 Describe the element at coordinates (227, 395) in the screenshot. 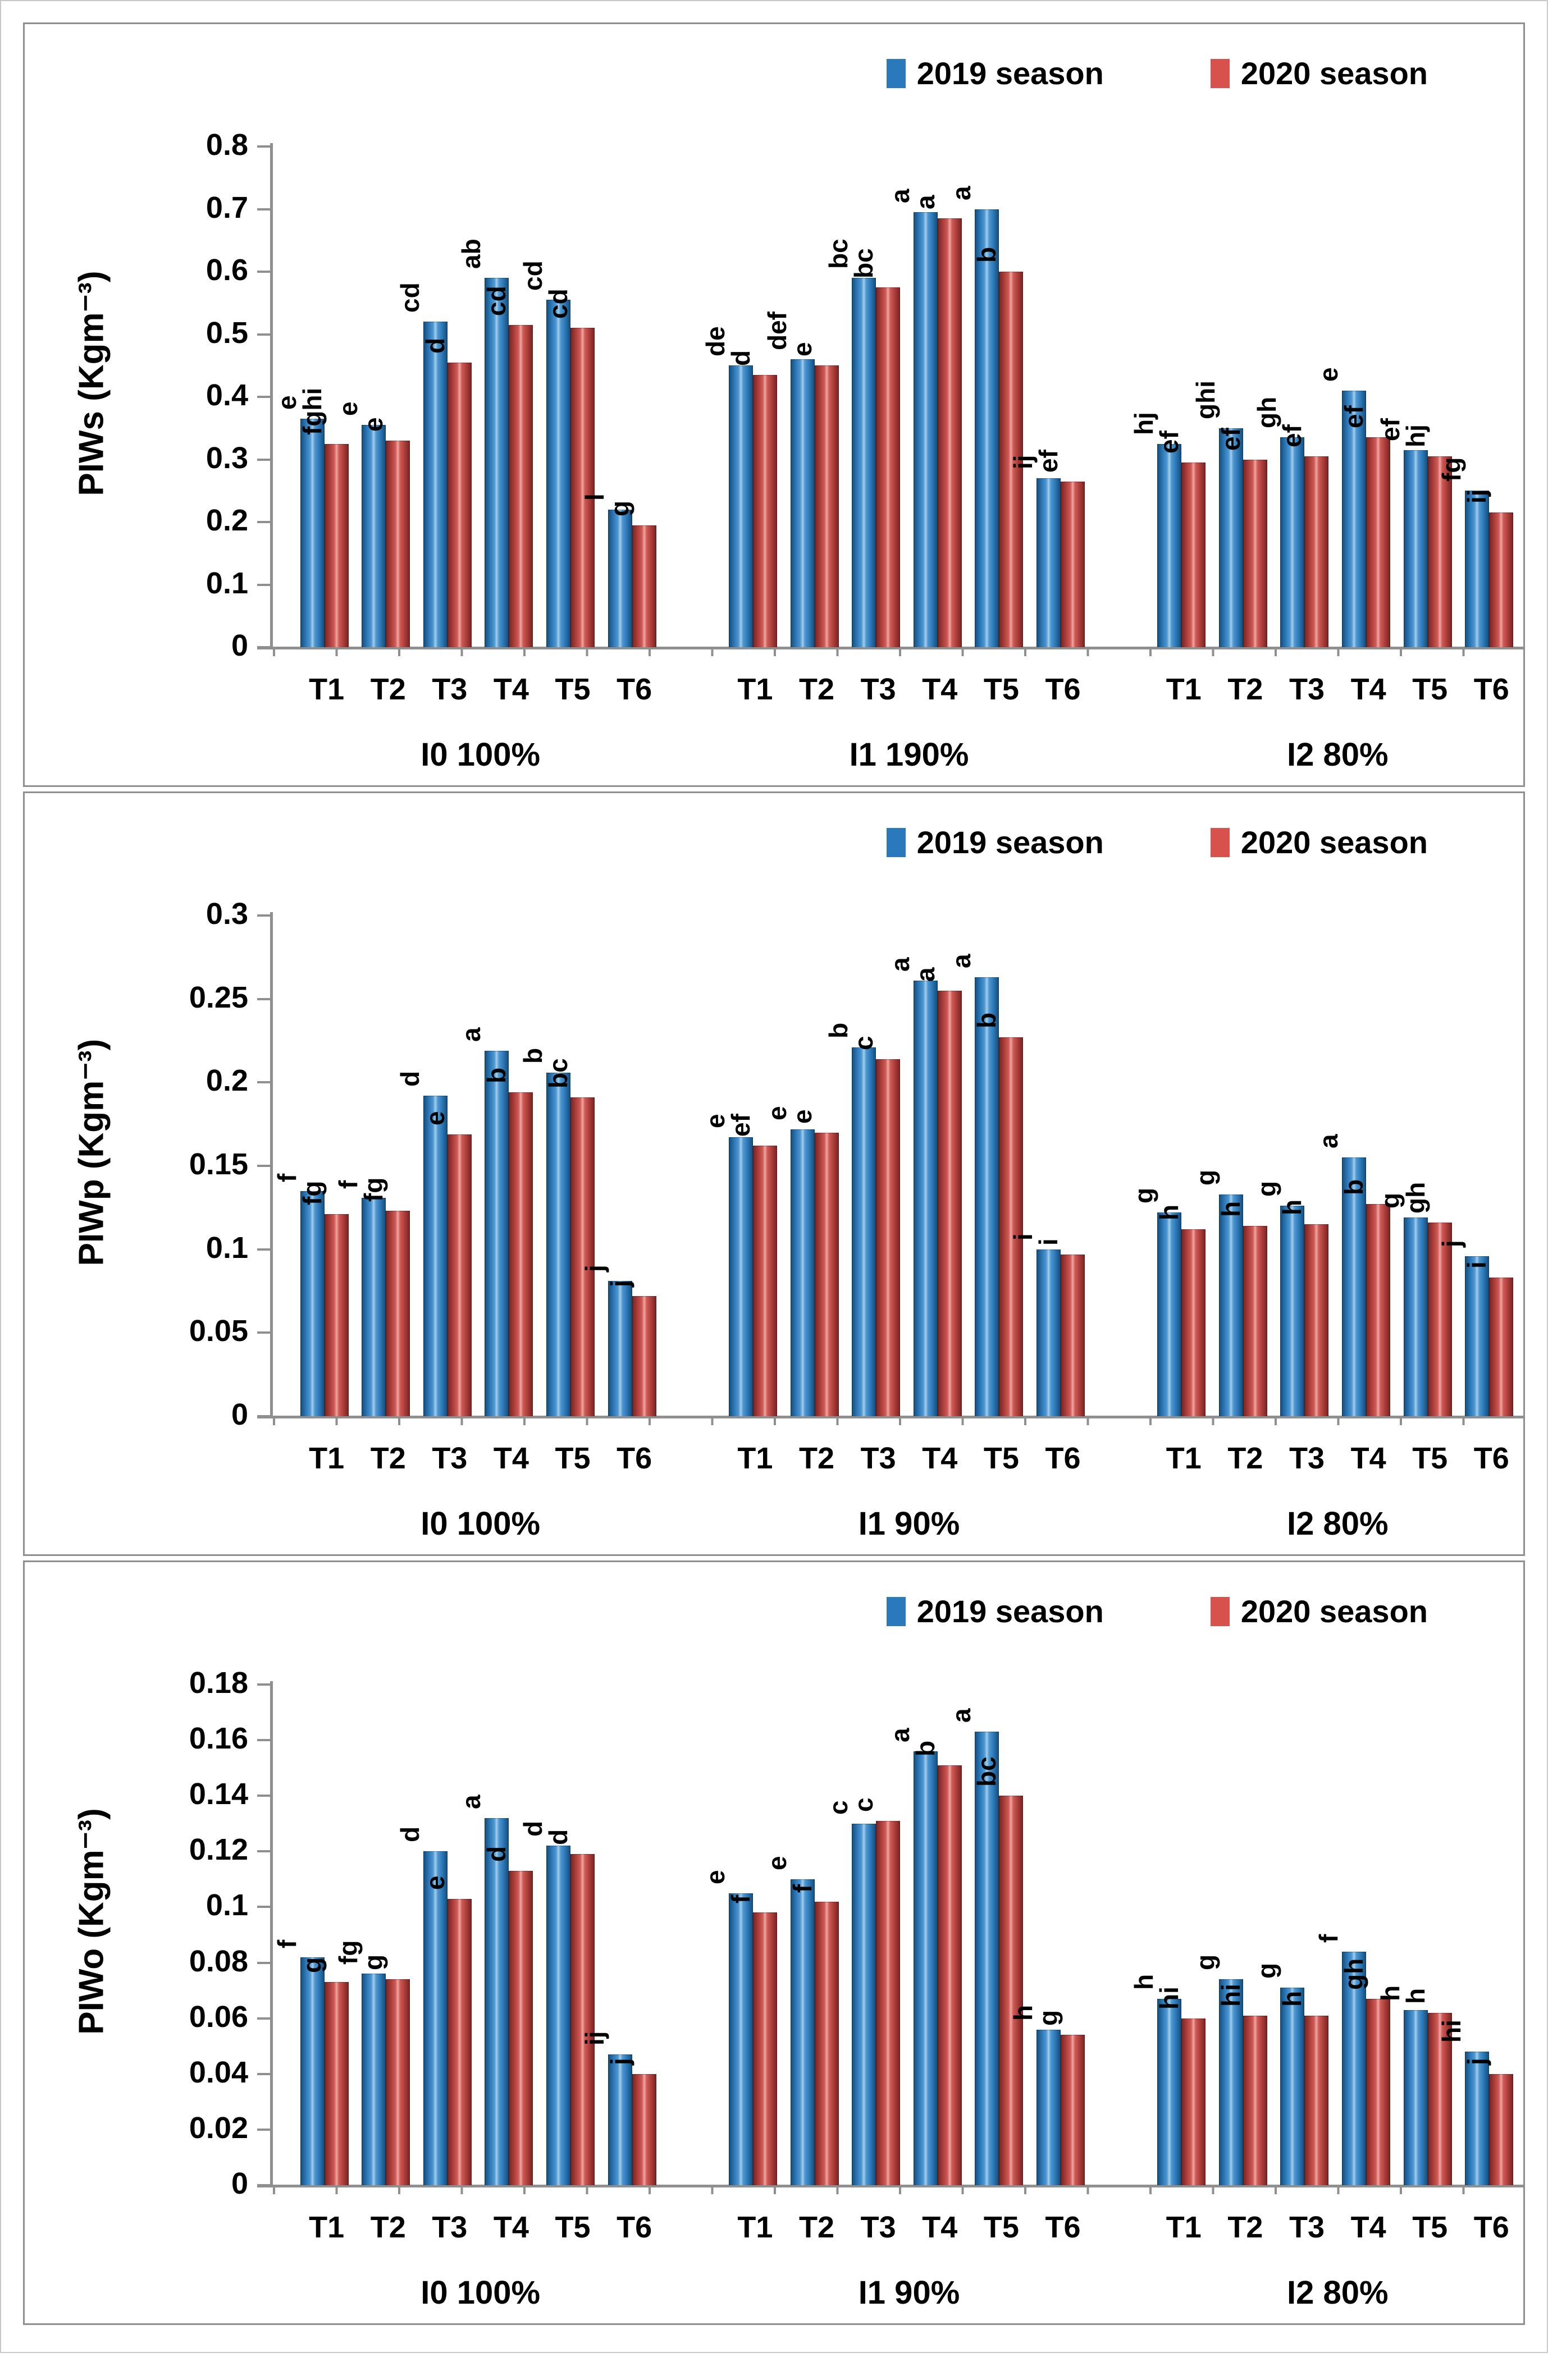

I see `y-tick-label: 0.4` at that location.